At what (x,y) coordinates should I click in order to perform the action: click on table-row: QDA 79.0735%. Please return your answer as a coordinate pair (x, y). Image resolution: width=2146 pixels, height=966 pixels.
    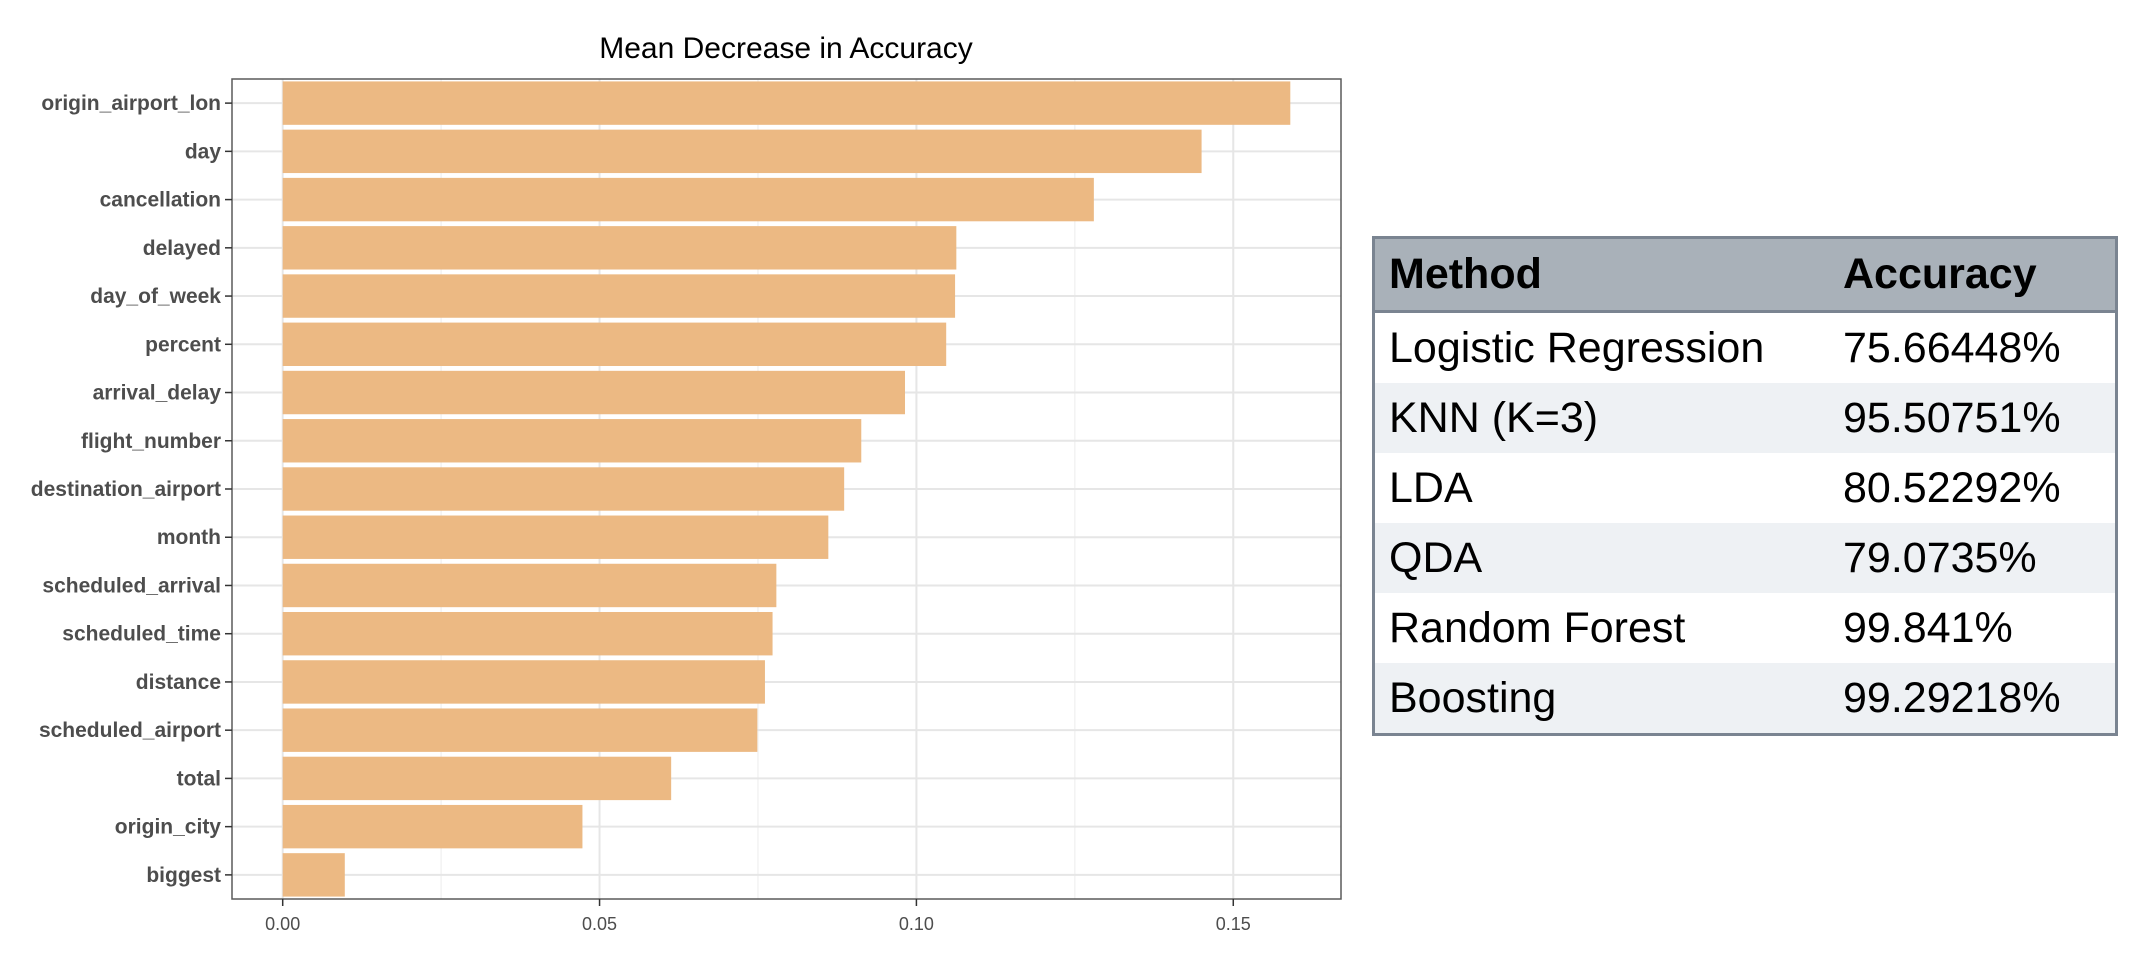
    Looking at the image, I should click on (1745, 558).